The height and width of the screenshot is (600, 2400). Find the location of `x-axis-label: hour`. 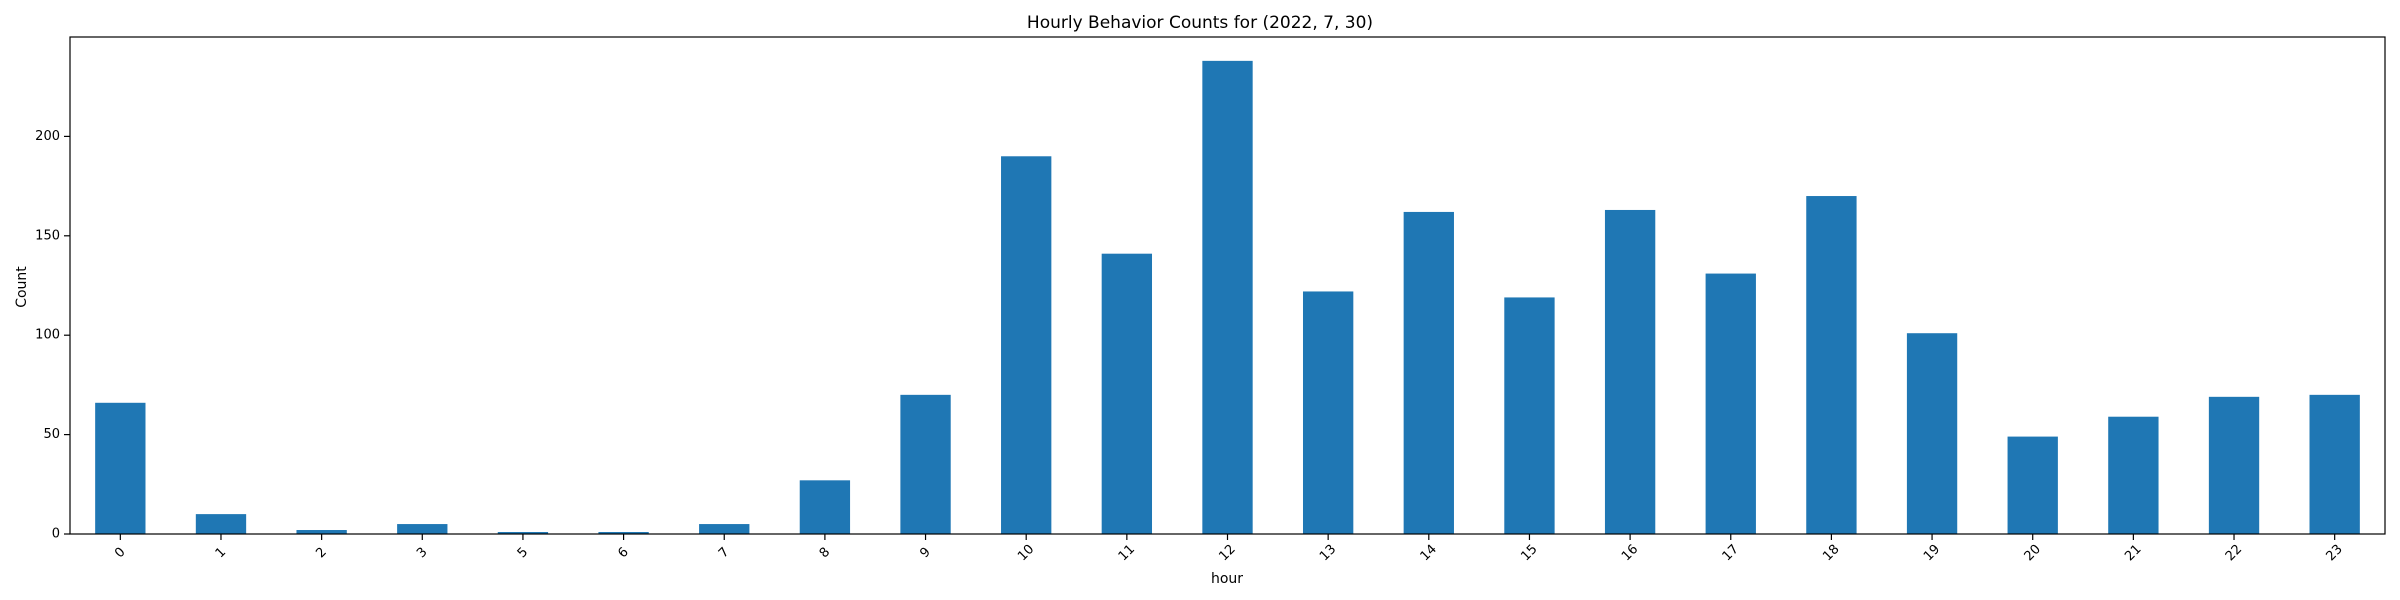

x-axis-label: hour is located at coordinates (1227, 579).